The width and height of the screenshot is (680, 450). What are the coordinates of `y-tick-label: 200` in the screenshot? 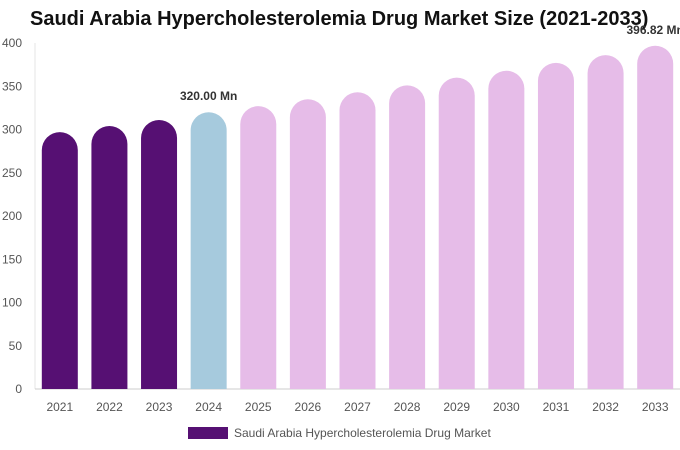 It's located at (12, 216).